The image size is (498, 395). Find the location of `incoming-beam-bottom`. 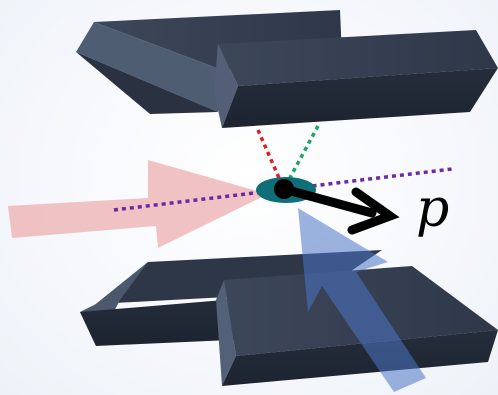

incoming-beam-bottom is located at coordinates (362, 300).